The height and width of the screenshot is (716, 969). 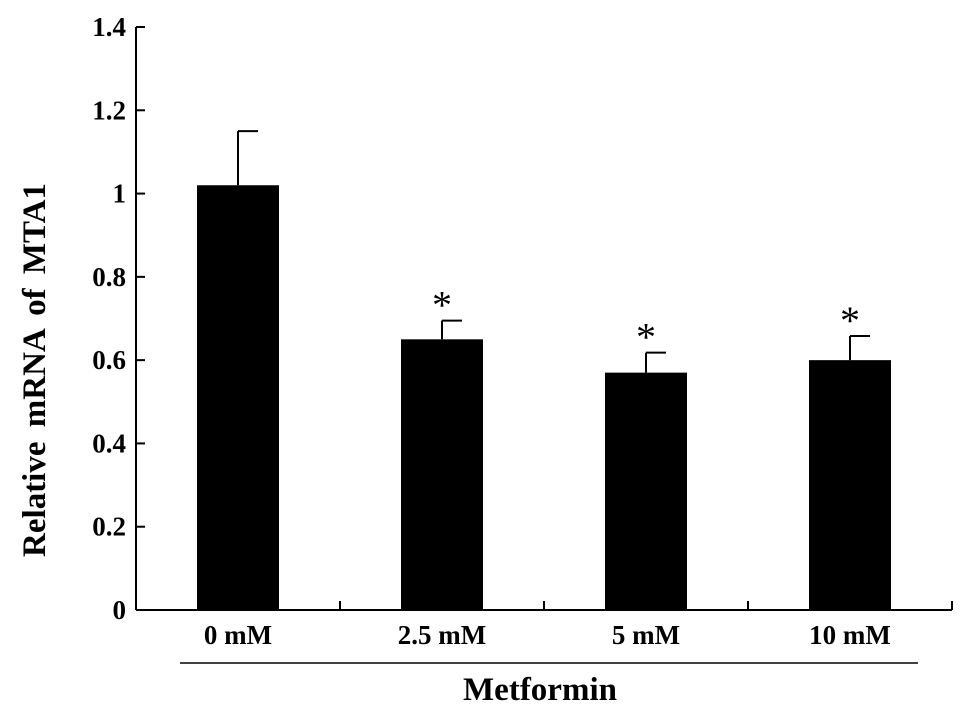 What do you see at coordinates (238, 635) in the screenshot?
I see `x-tick-label: 0 mM` at bounding box center [238, 635].